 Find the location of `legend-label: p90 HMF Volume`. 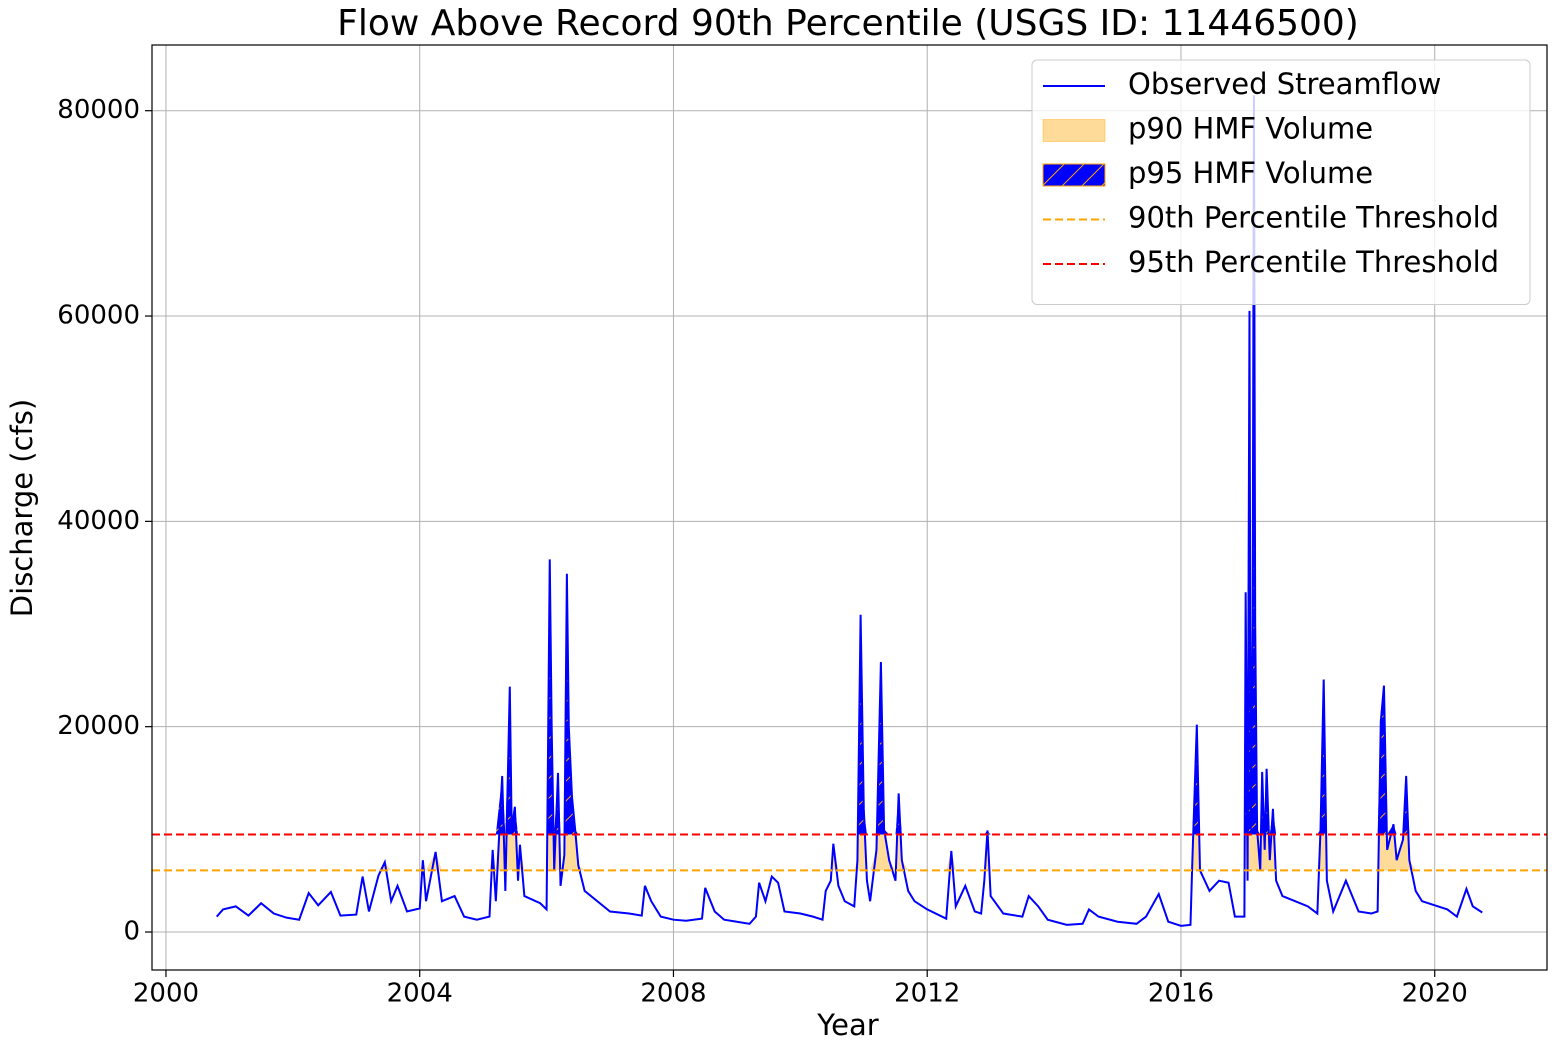

legend-label: p90 HMF Volume is located at coordinates (1250, 129).